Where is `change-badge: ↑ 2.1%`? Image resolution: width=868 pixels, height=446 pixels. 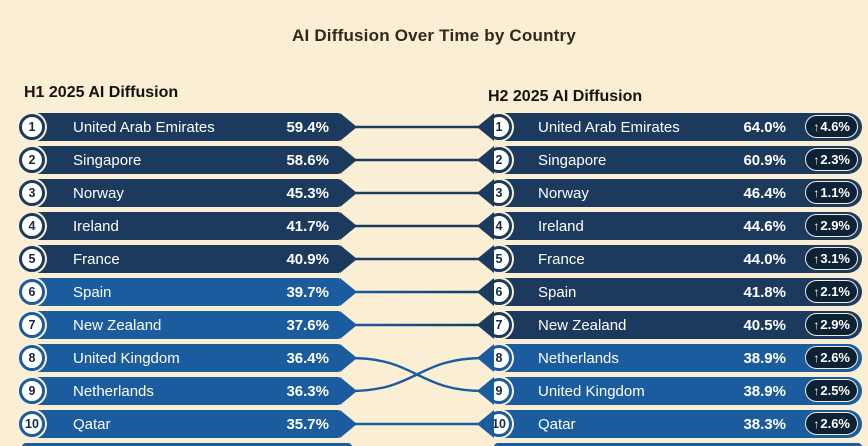 change-badge: ↑ 2.1% is located at coordinates (831, 291).